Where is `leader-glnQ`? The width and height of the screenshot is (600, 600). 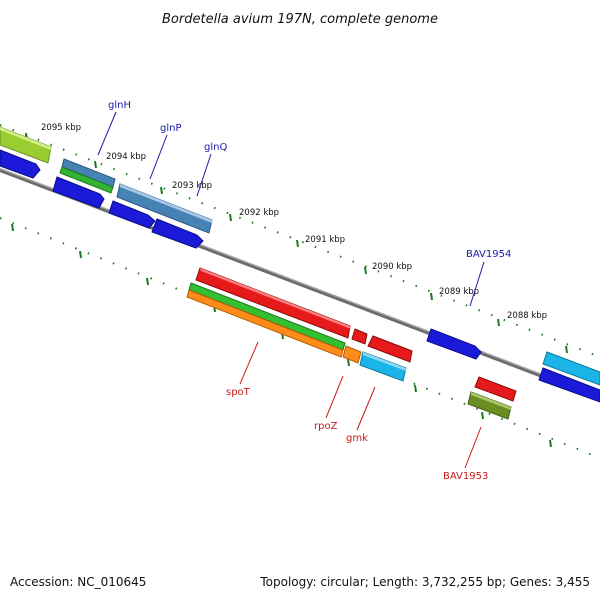 leader-glnQ is located at coordinates (204, 175).